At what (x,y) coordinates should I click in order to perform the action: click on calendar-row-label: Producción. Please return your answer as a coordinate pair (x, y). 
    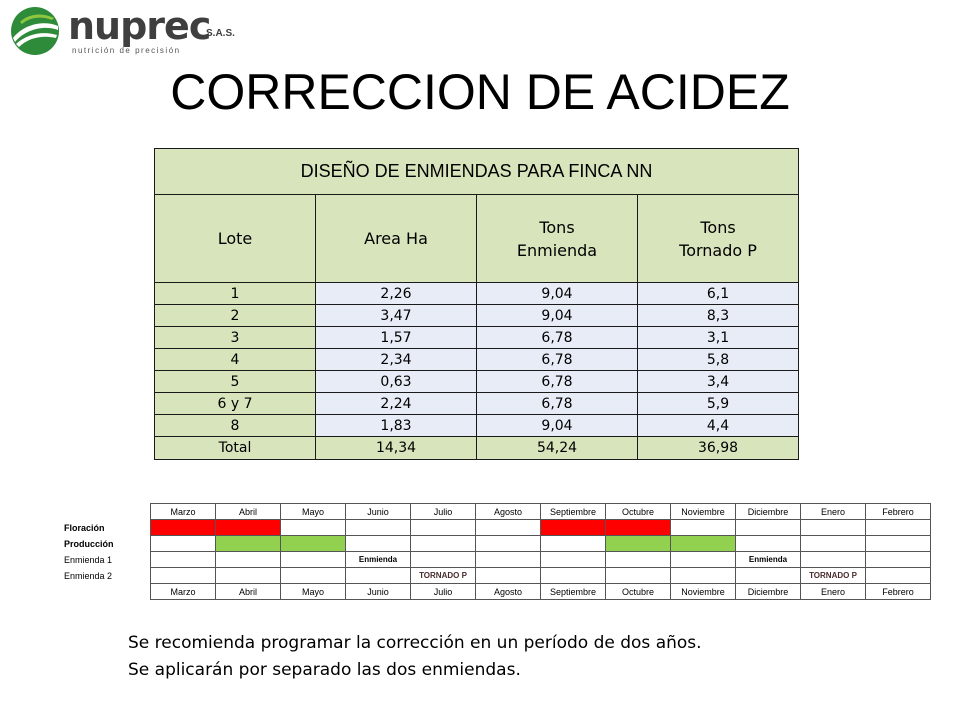
    Looking at the image, I should click on (89, 543).